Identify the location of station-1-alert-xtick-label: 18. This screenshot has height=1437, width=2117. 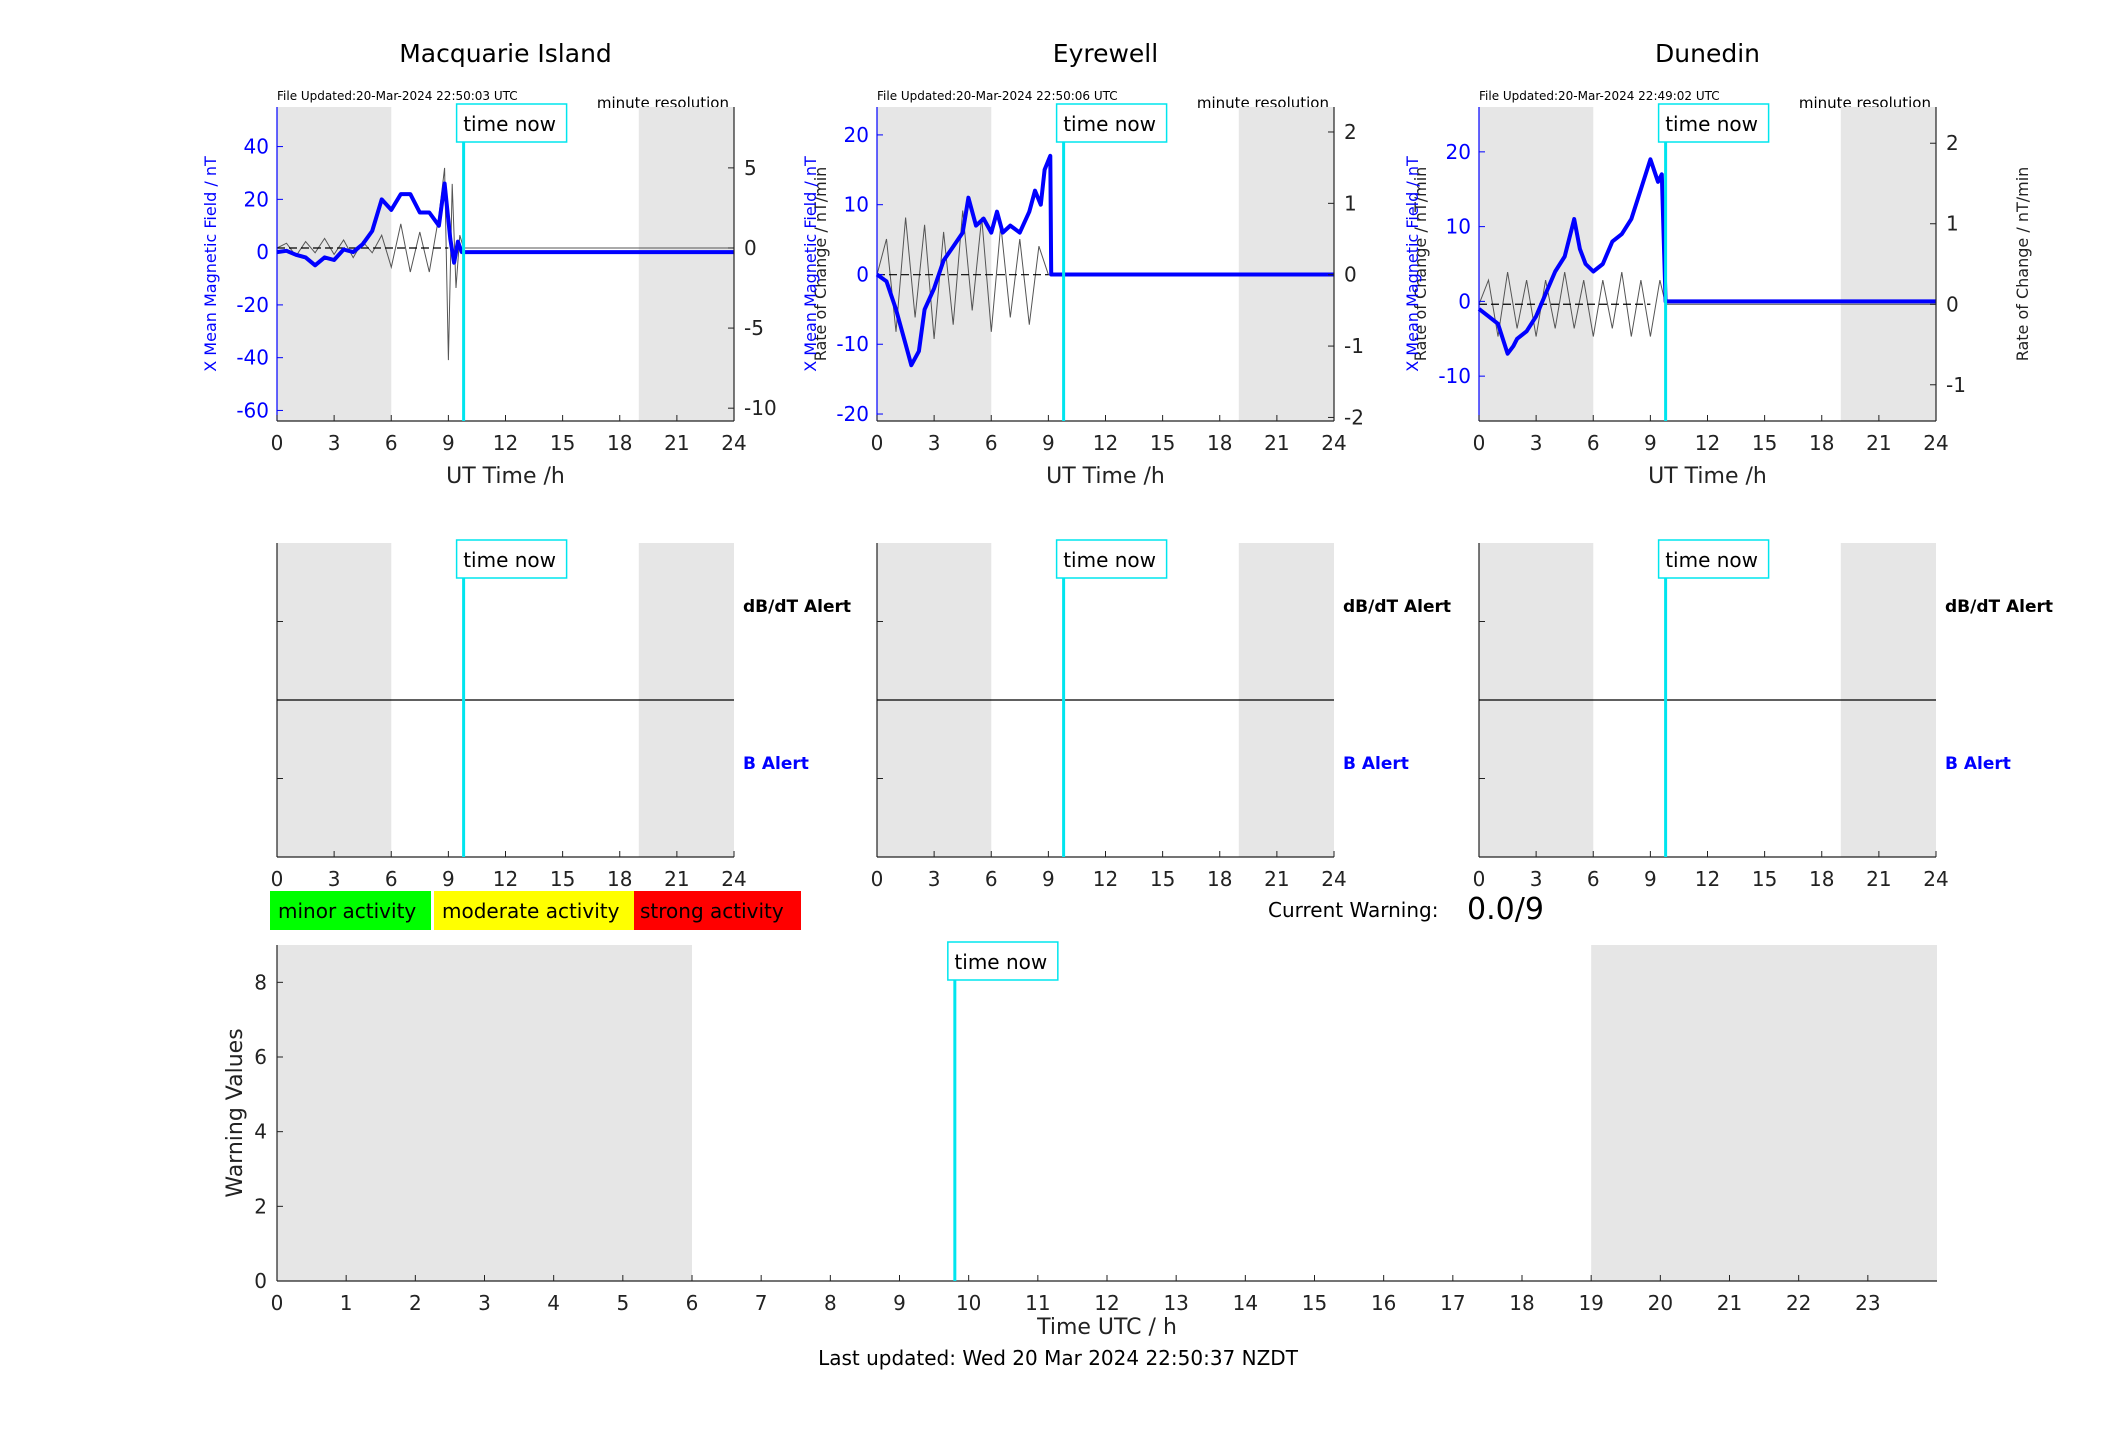
(619, 879).